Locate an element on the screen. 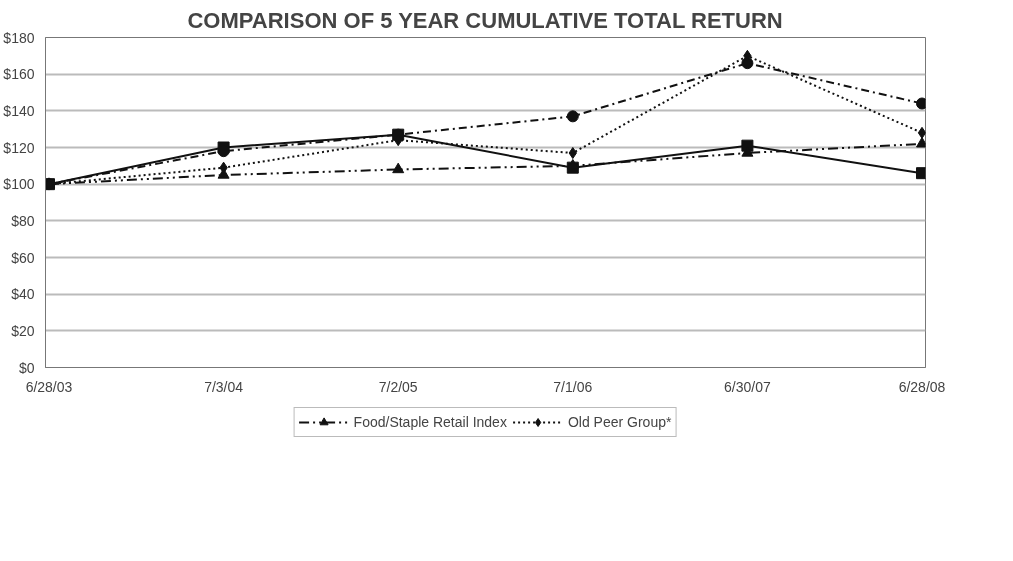 The height and width of the screenshot is (561, 1013). y-tick-label: $100 is located at coordinates (19, 184).